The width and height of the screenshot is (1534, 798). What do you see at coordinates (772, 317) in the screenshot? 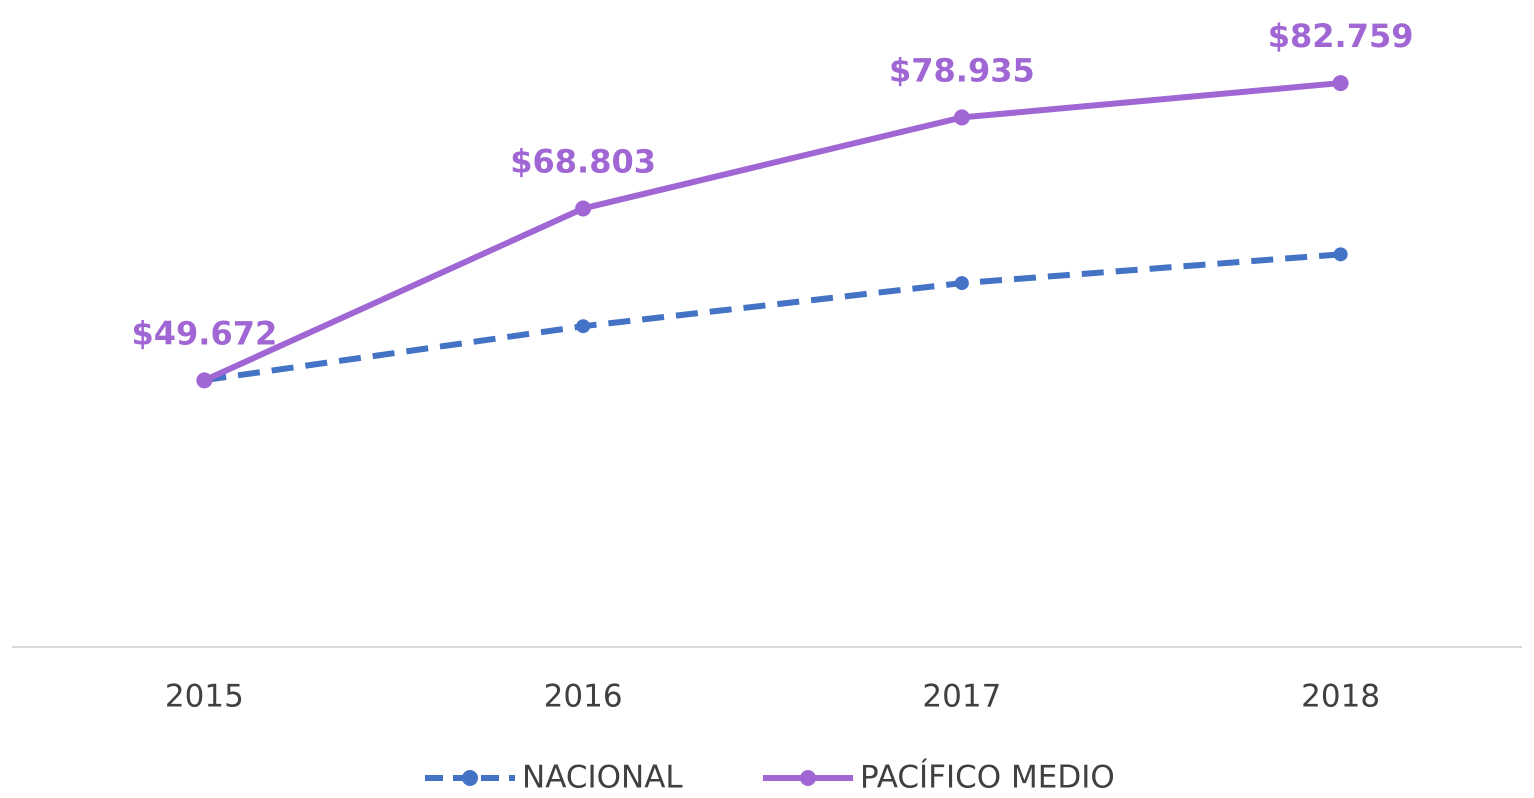
I see `series-line` at bounding box center [772, 317].